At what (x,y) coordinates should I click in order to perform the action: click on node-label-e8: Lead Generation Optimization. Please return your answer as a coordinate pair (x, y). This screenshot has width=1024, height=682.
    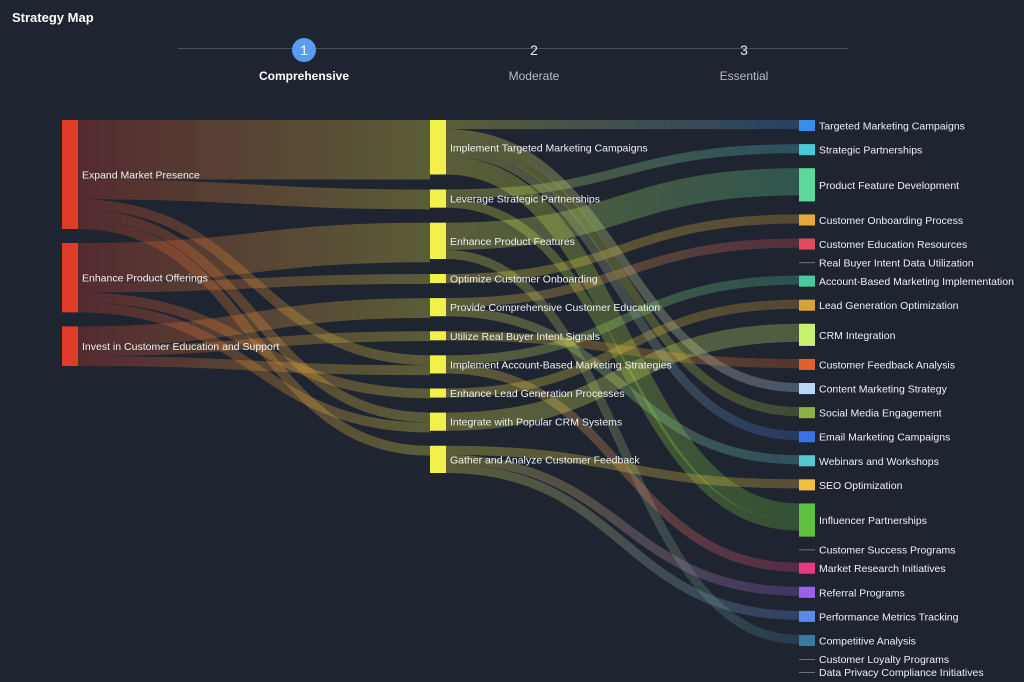
    Looking at the image, I should click on (889, 306).